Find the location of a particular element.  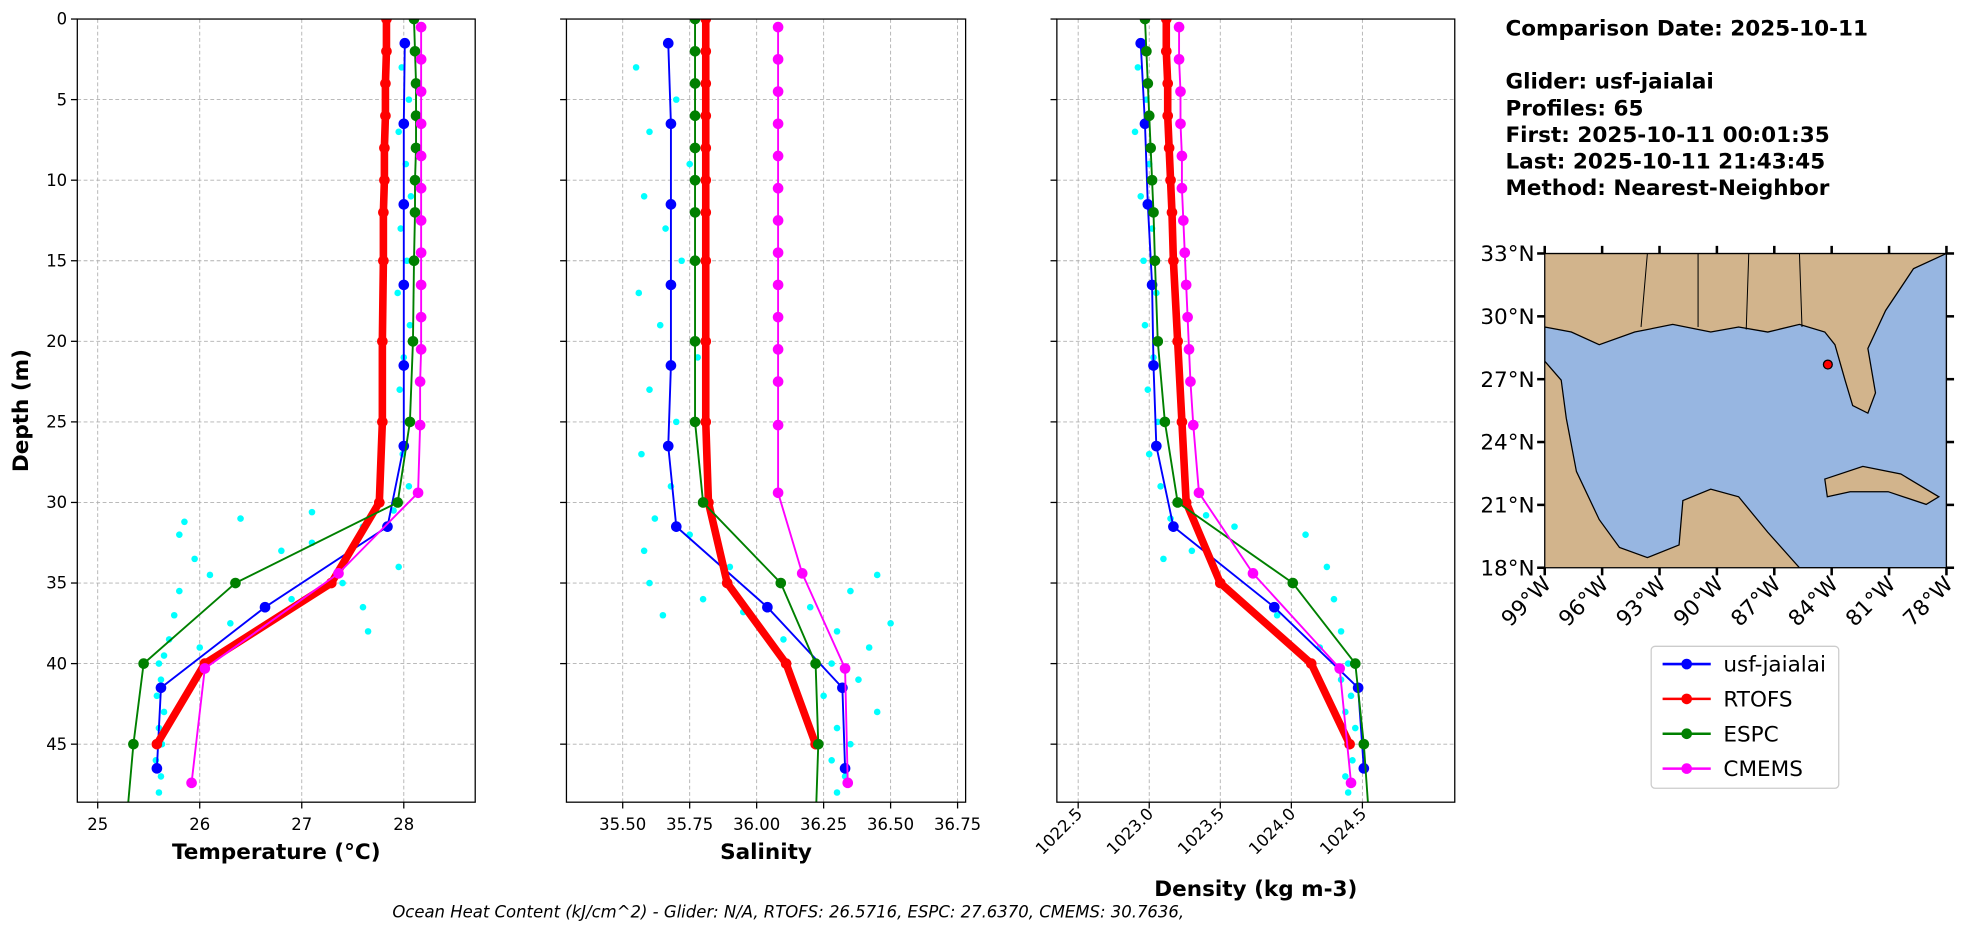

plot-area is located at coordinates (274, 424).